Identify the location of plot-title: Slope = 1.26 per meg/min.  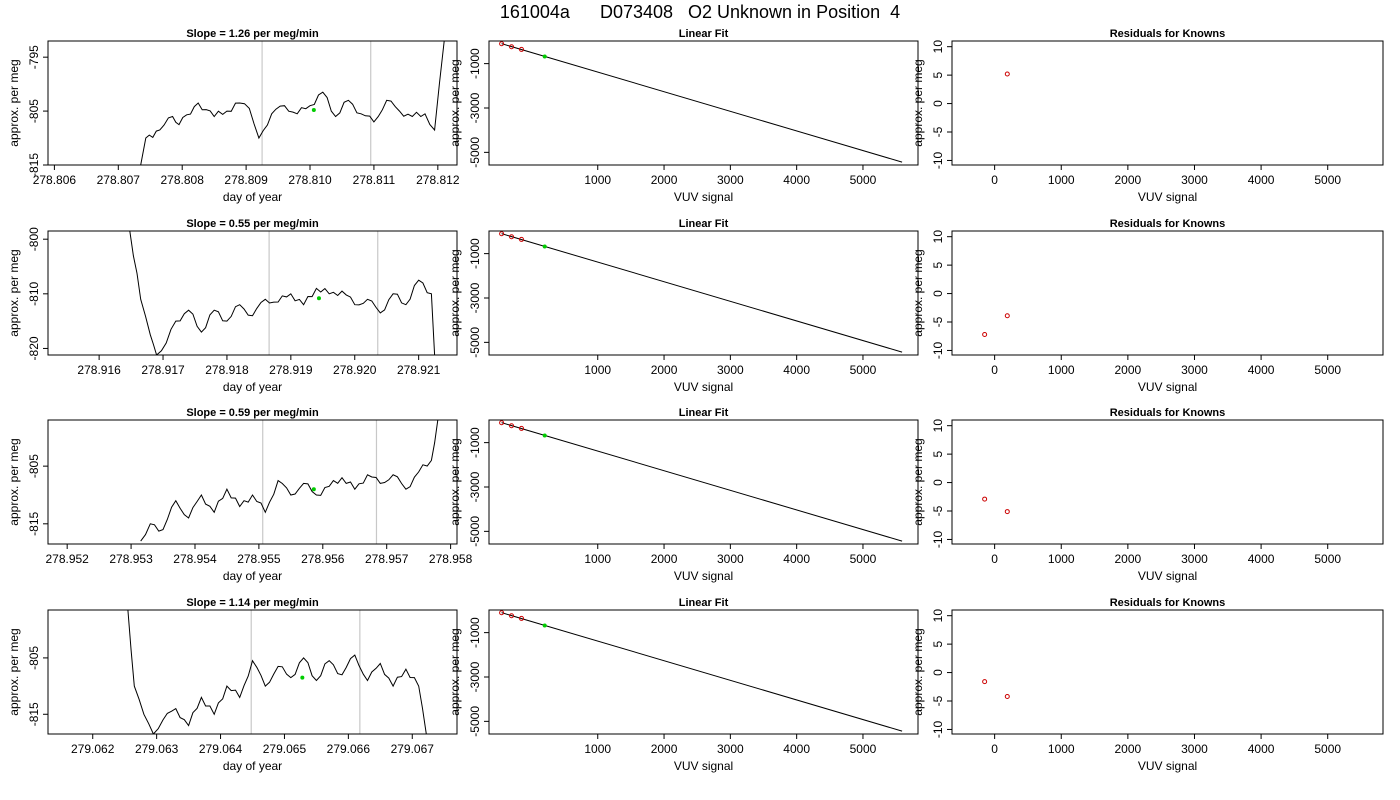
(252, 34).